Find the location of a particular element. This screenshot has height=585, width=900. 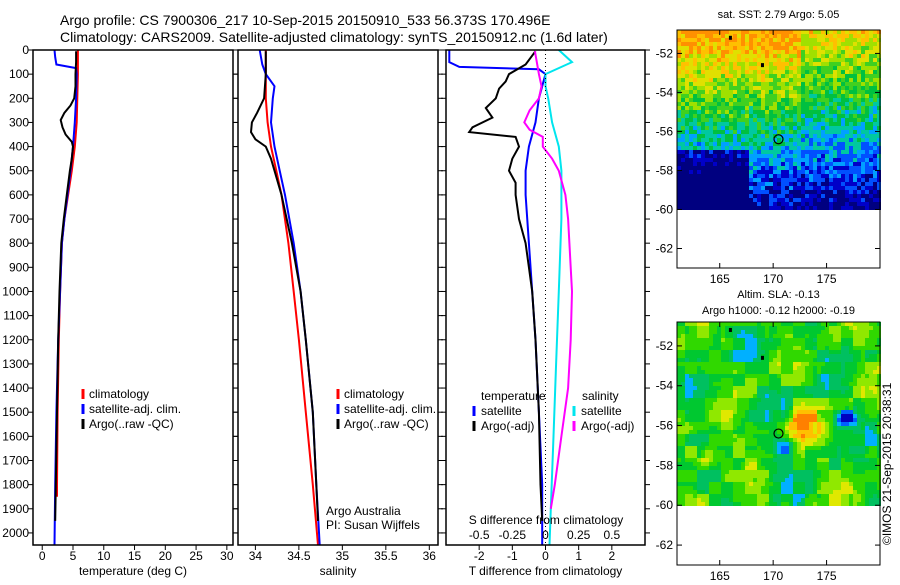

annotation-text: PI: Susan Wijffels is located at coordinates (373, 525).